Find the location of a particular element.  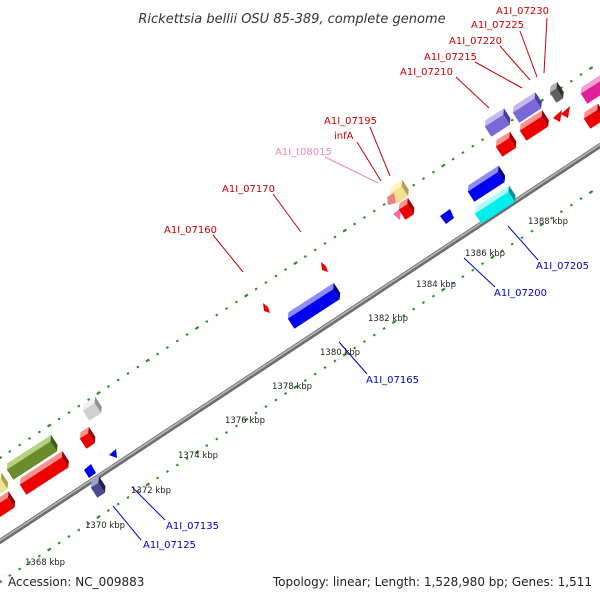

gene-label-a1i-07220: A1I_07220 is located at coordinates (475, 41).